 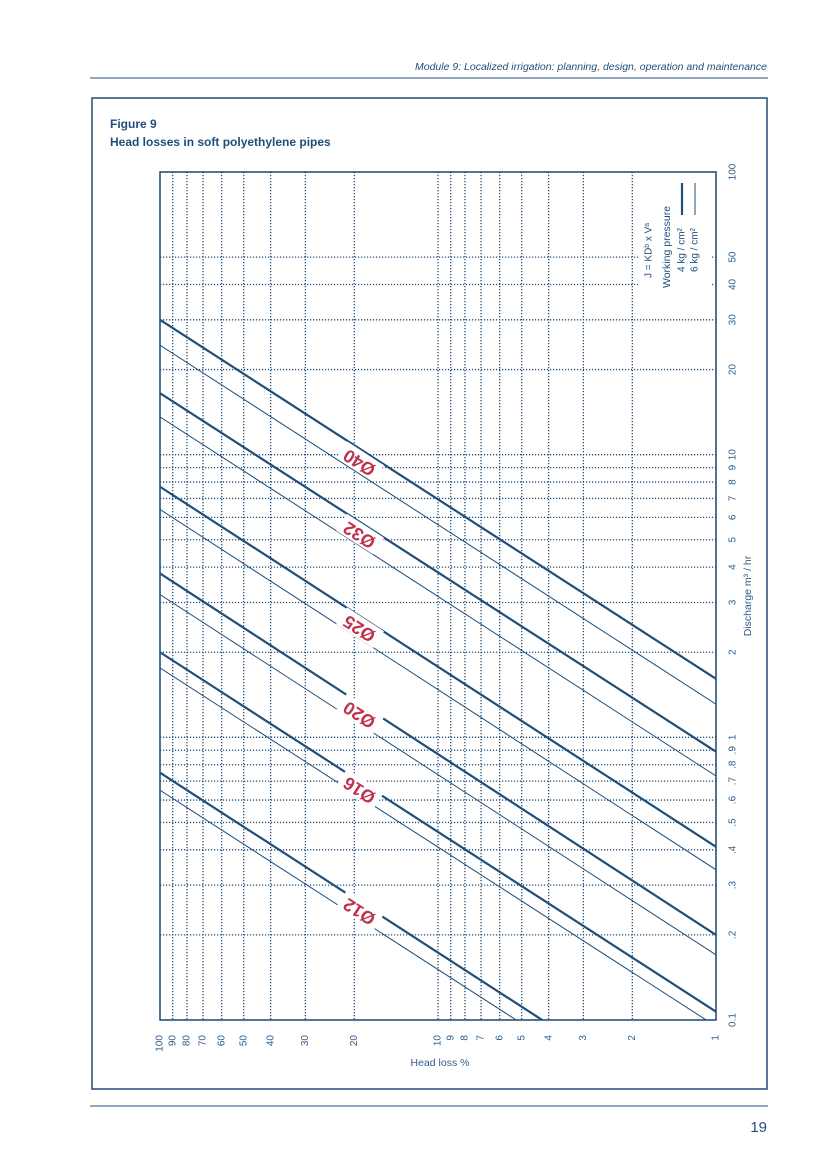 I want to click on x-tick-label: 50, so click(x=243, y=1041).